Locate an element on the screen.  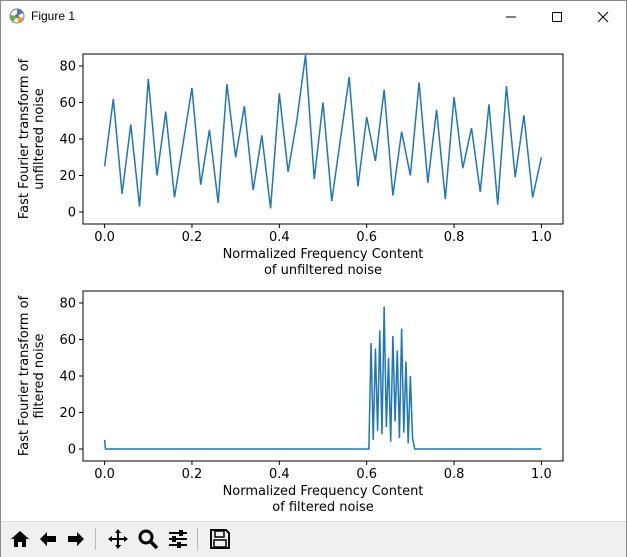
top-y-label-line2: unfiltered noise is located at coordinates (39, 138).